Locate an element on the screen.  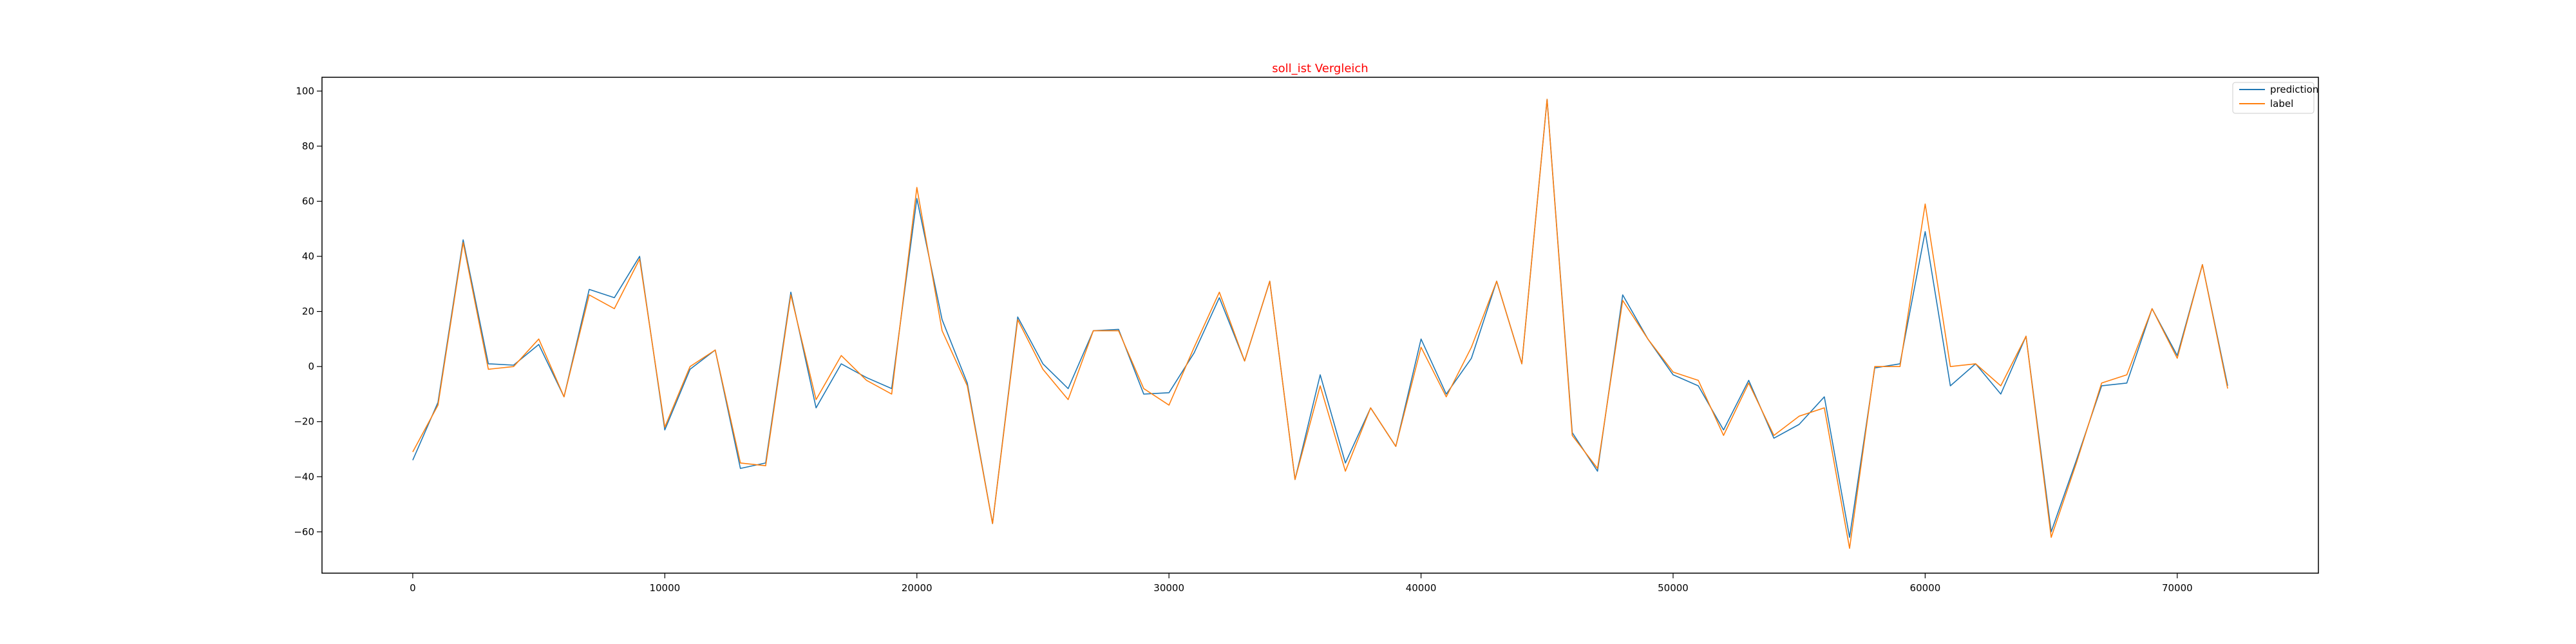
y-tick-label: 40 is located at coordinates (308, 256).